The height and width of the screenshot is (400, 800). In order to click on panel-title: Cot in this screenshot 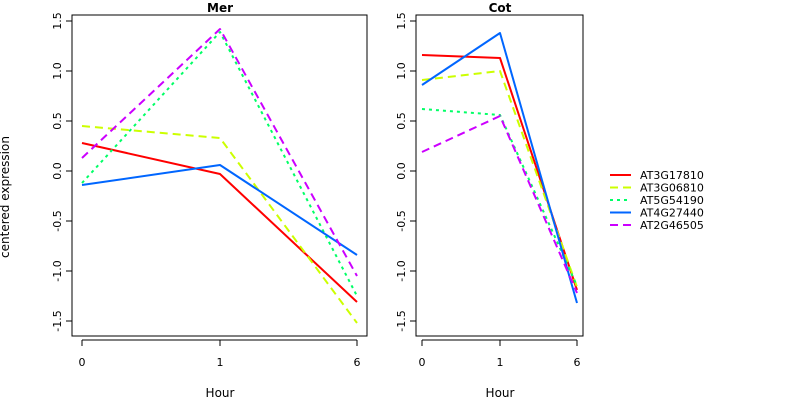, I will do `click(500, 8)`.